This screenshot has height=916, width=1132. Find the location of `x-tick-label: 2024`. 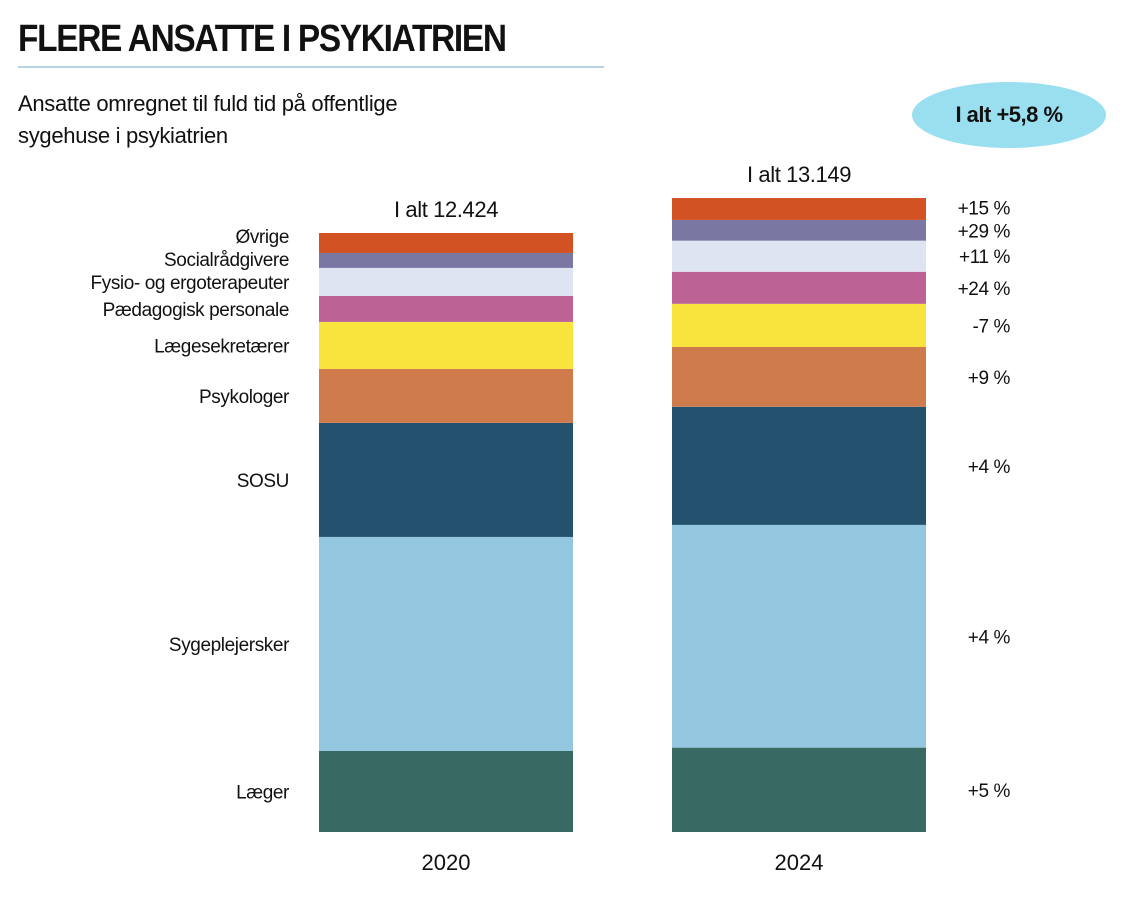

x-tick-label: 2024 is located at coordinates (799, 862).